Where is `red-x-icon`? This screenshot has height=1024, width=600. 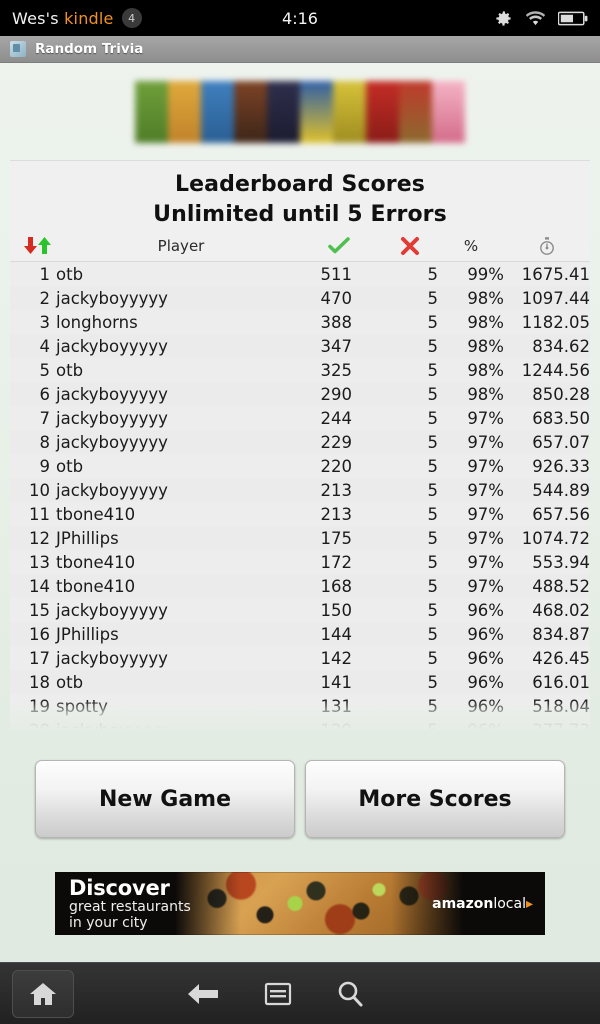 red-x-icon is located at coordinates (410, 246).